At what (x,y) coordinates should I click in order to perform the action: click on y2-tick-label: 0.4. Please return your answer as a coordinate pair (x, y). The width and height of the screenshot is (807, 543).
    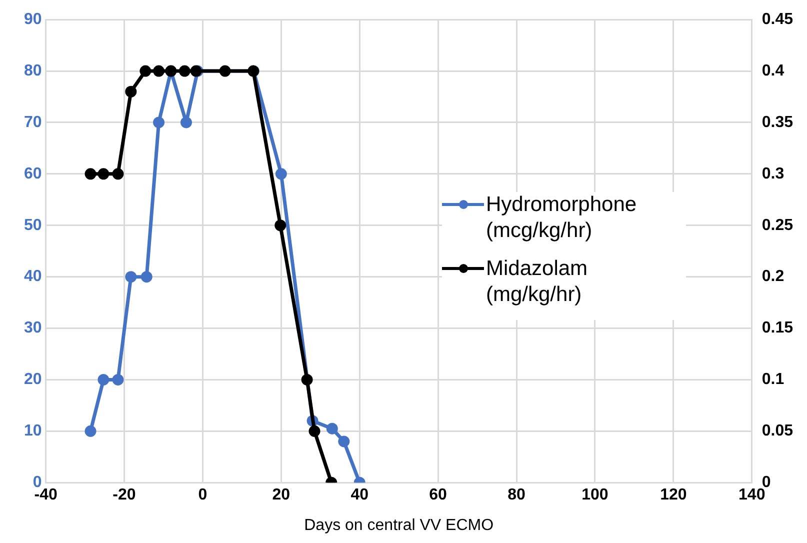
    Looking at the image, I should click on (773, 71).